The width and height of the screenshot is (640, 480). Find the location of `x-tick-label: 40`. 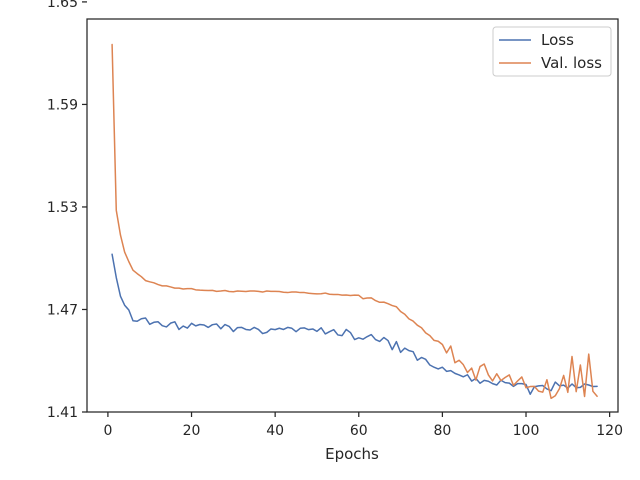

x-tick-label: 40 is located at coordinates (275, 431).